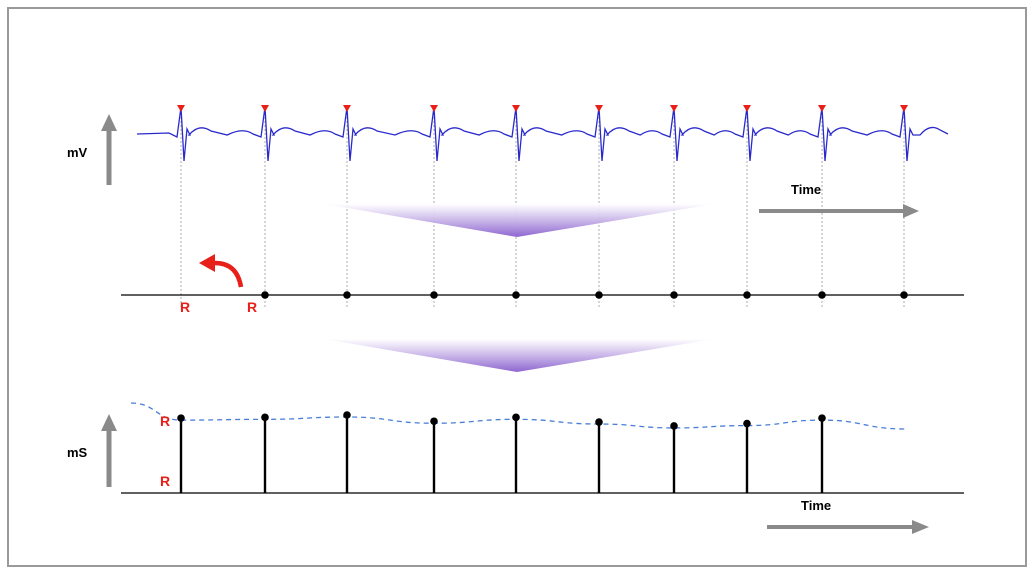  Describe the element at coordinates (109, 450) in the screenshot. I see `ms-axis-arrow` at that location.